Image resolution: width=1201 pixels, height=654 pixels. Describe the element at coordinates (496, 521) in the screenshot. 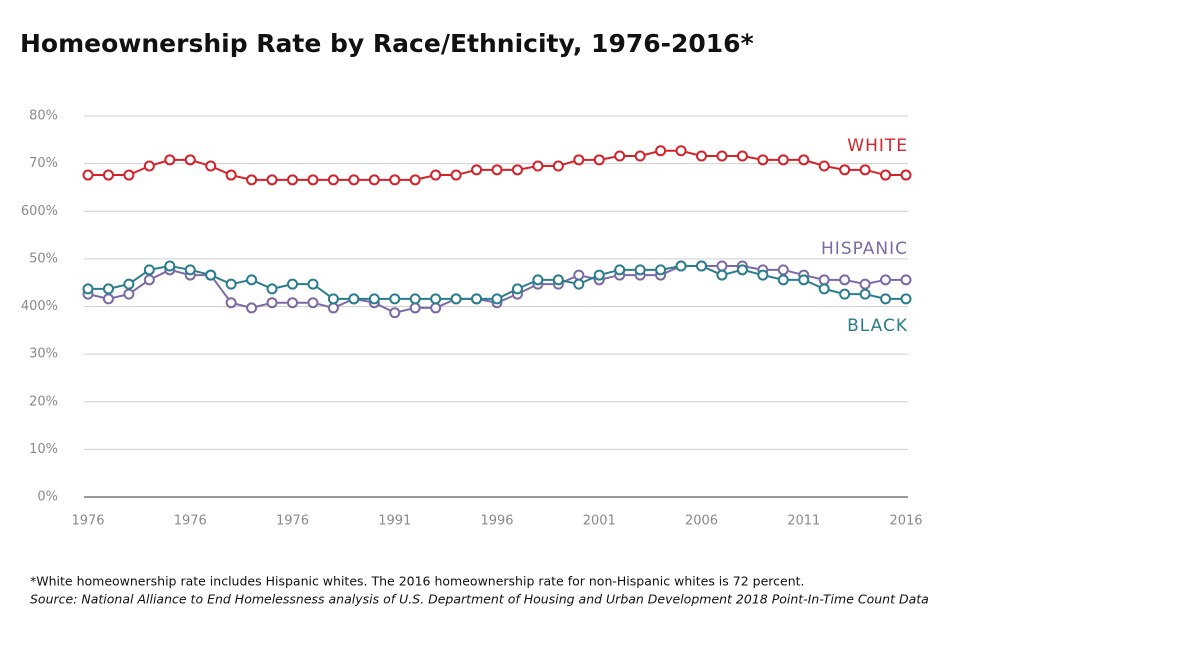

I see `x-tick-label: 1996` at that location.